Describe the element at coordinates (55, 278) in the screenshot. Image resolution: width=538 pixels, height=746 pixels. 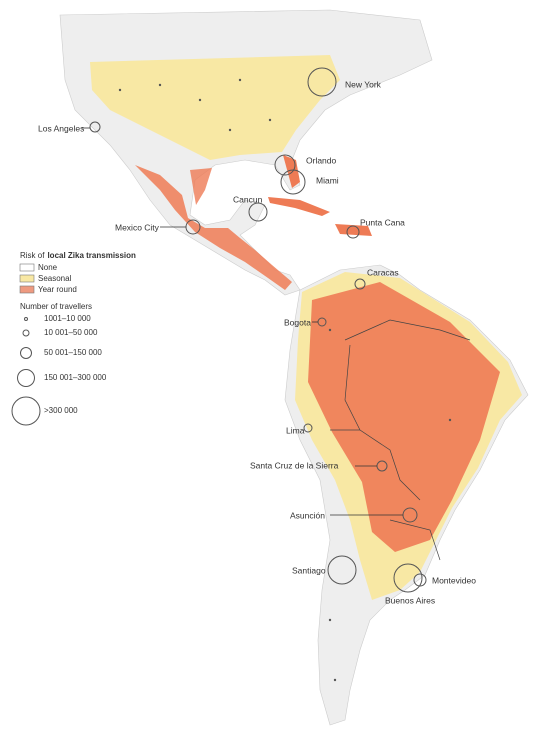
I see `legend-item: Seasonal` at that location.